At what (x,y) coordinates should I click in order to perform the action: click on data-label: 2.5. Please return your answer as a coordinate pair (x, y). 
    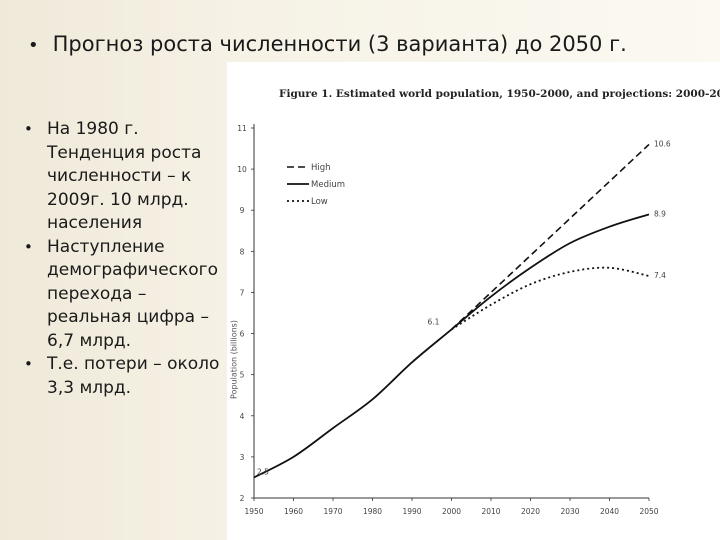
    Looking at the image, I should click on (263, 471).